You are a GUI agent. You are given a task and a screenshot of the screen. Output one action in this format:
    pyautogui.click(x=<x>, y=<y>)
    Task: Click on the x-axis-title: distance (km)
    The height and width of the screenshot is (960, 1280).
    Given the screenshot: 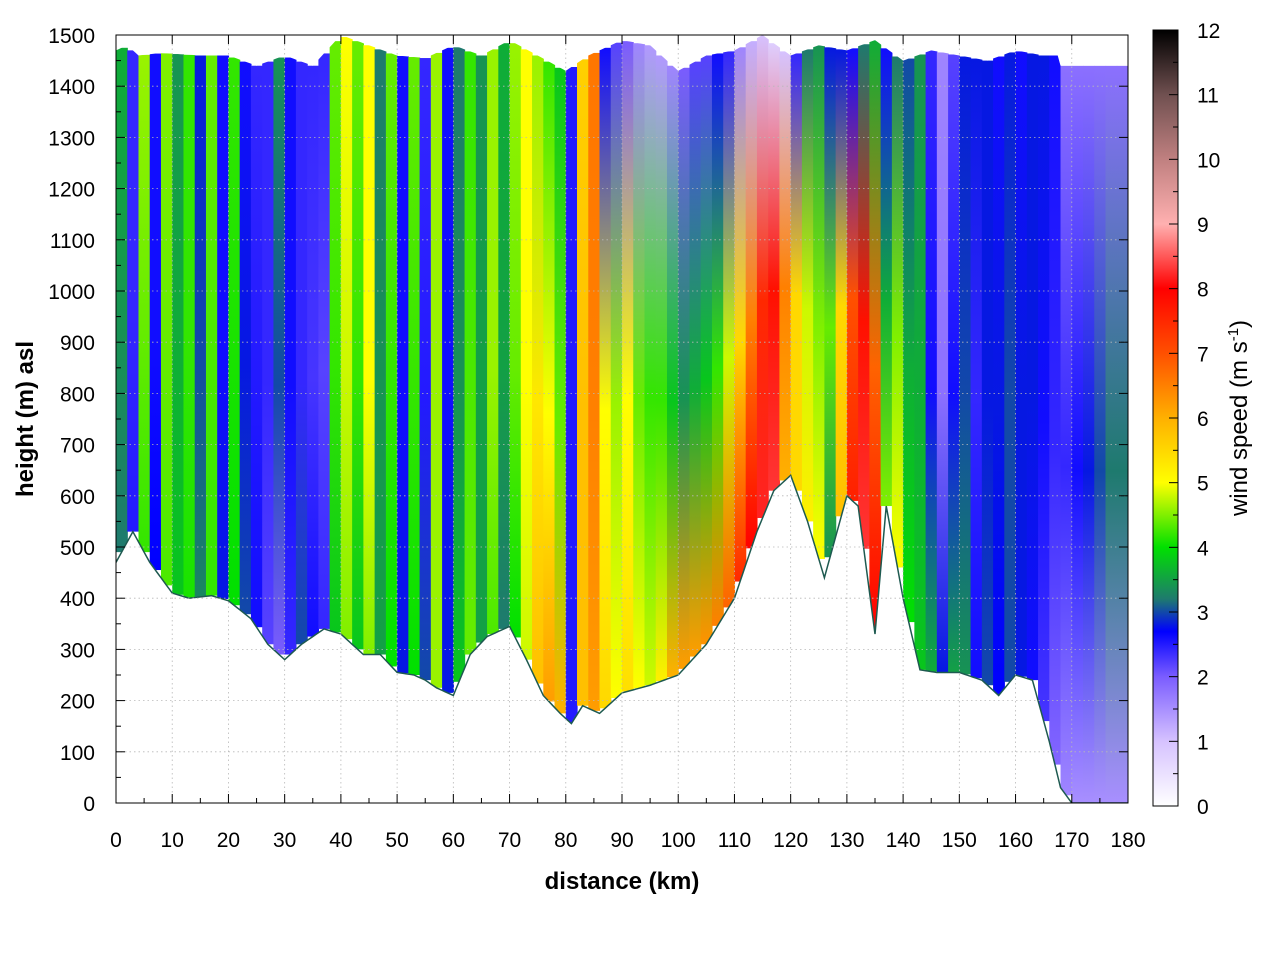 What is the action you would take?
    pyautogui.click(x=622, y=881)
    